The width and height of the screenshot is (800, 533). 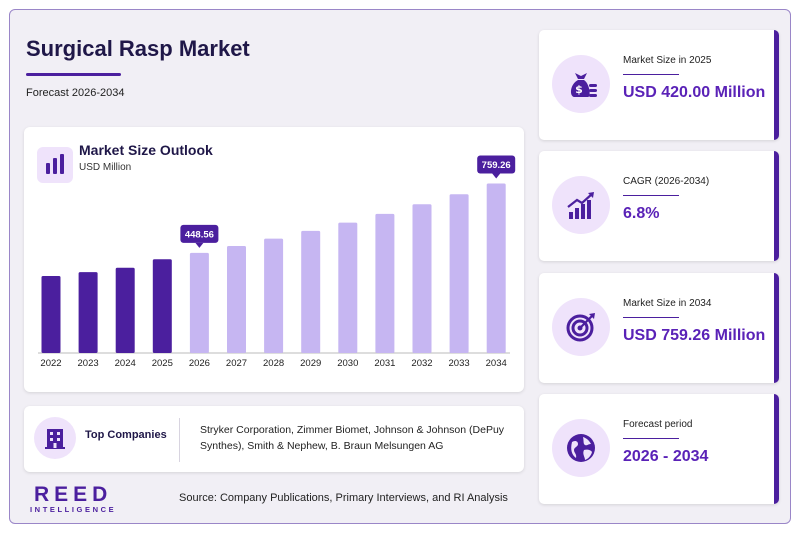 What do you see at coordinates (459, 363) in the screenshot?
I see `x-tick-label: 2033` at bounding box center [459, 363].